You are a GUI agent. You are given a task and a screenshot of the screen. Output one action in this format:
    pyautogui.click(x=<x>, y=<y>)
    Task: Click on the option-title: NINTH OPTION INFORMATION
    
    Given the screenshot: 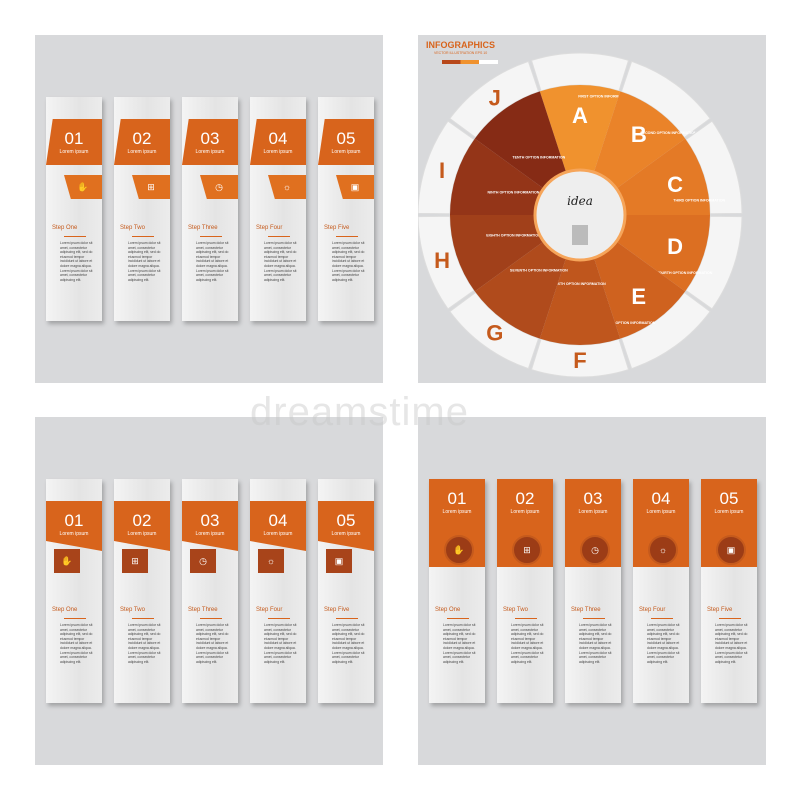 What is the action you would take?
    pyautogui.click(x=514, y=192)
    